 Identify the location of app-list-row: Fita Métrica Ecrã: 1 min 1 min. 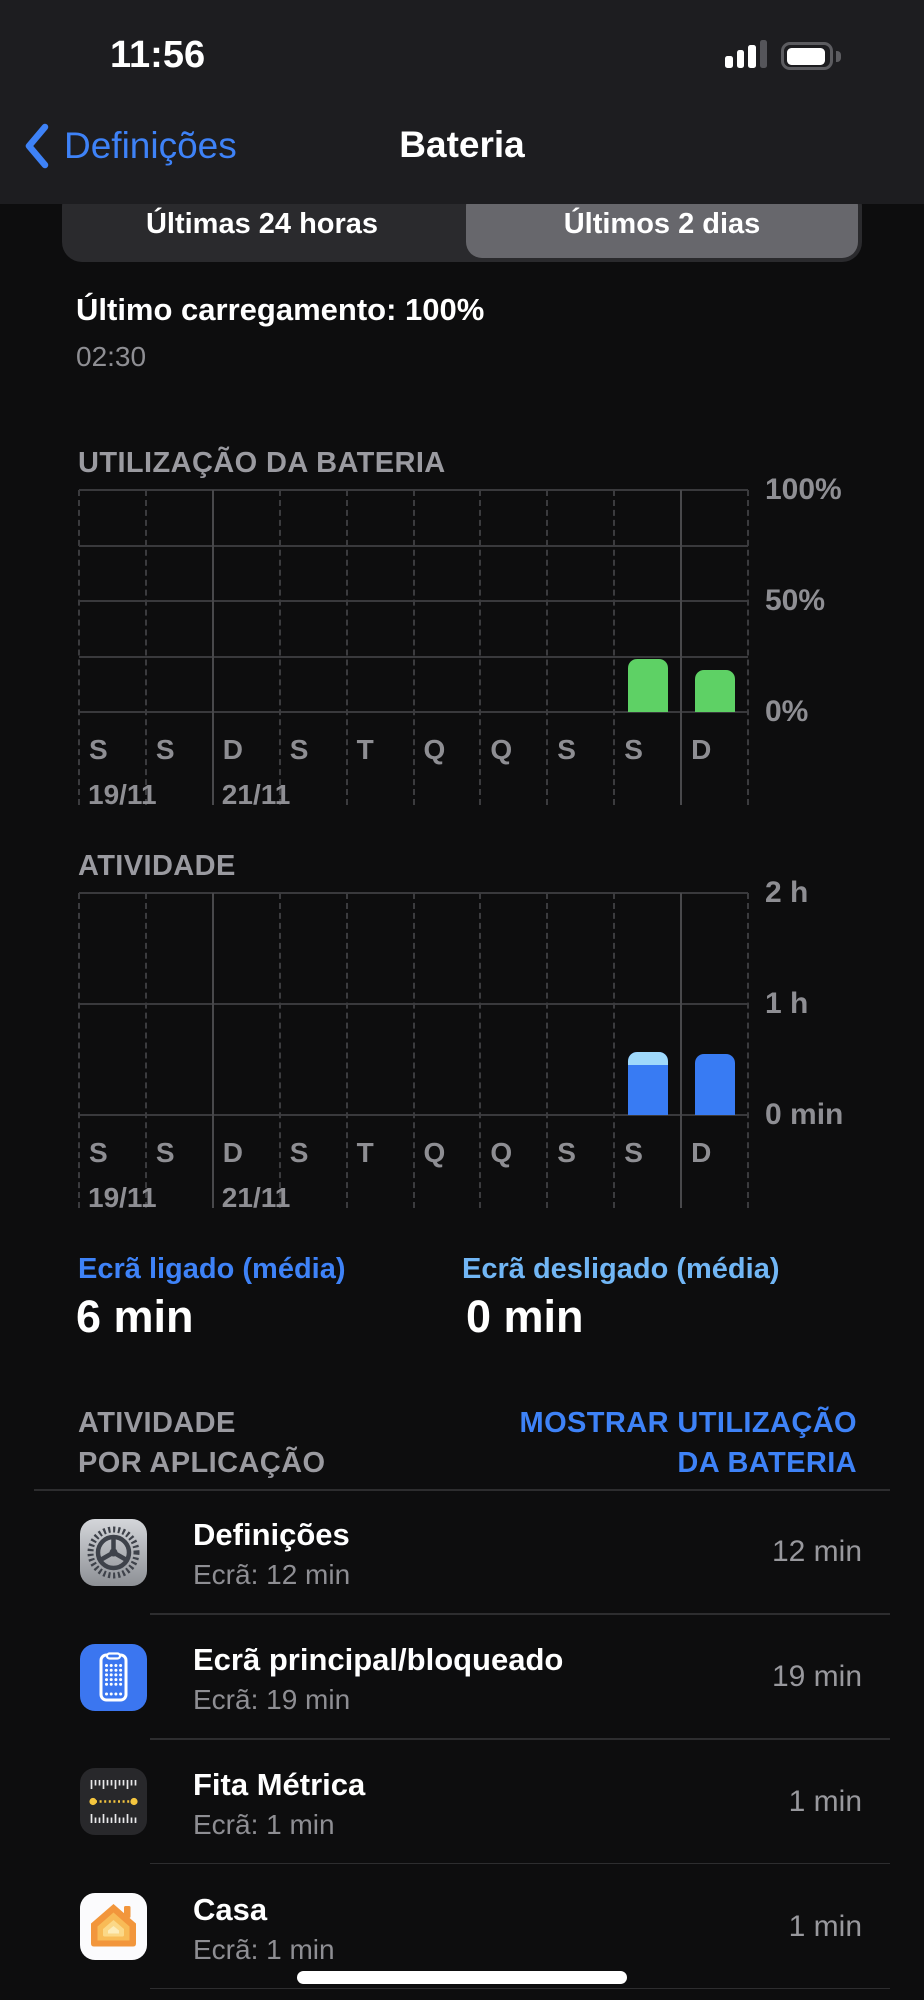
(462, 1802).